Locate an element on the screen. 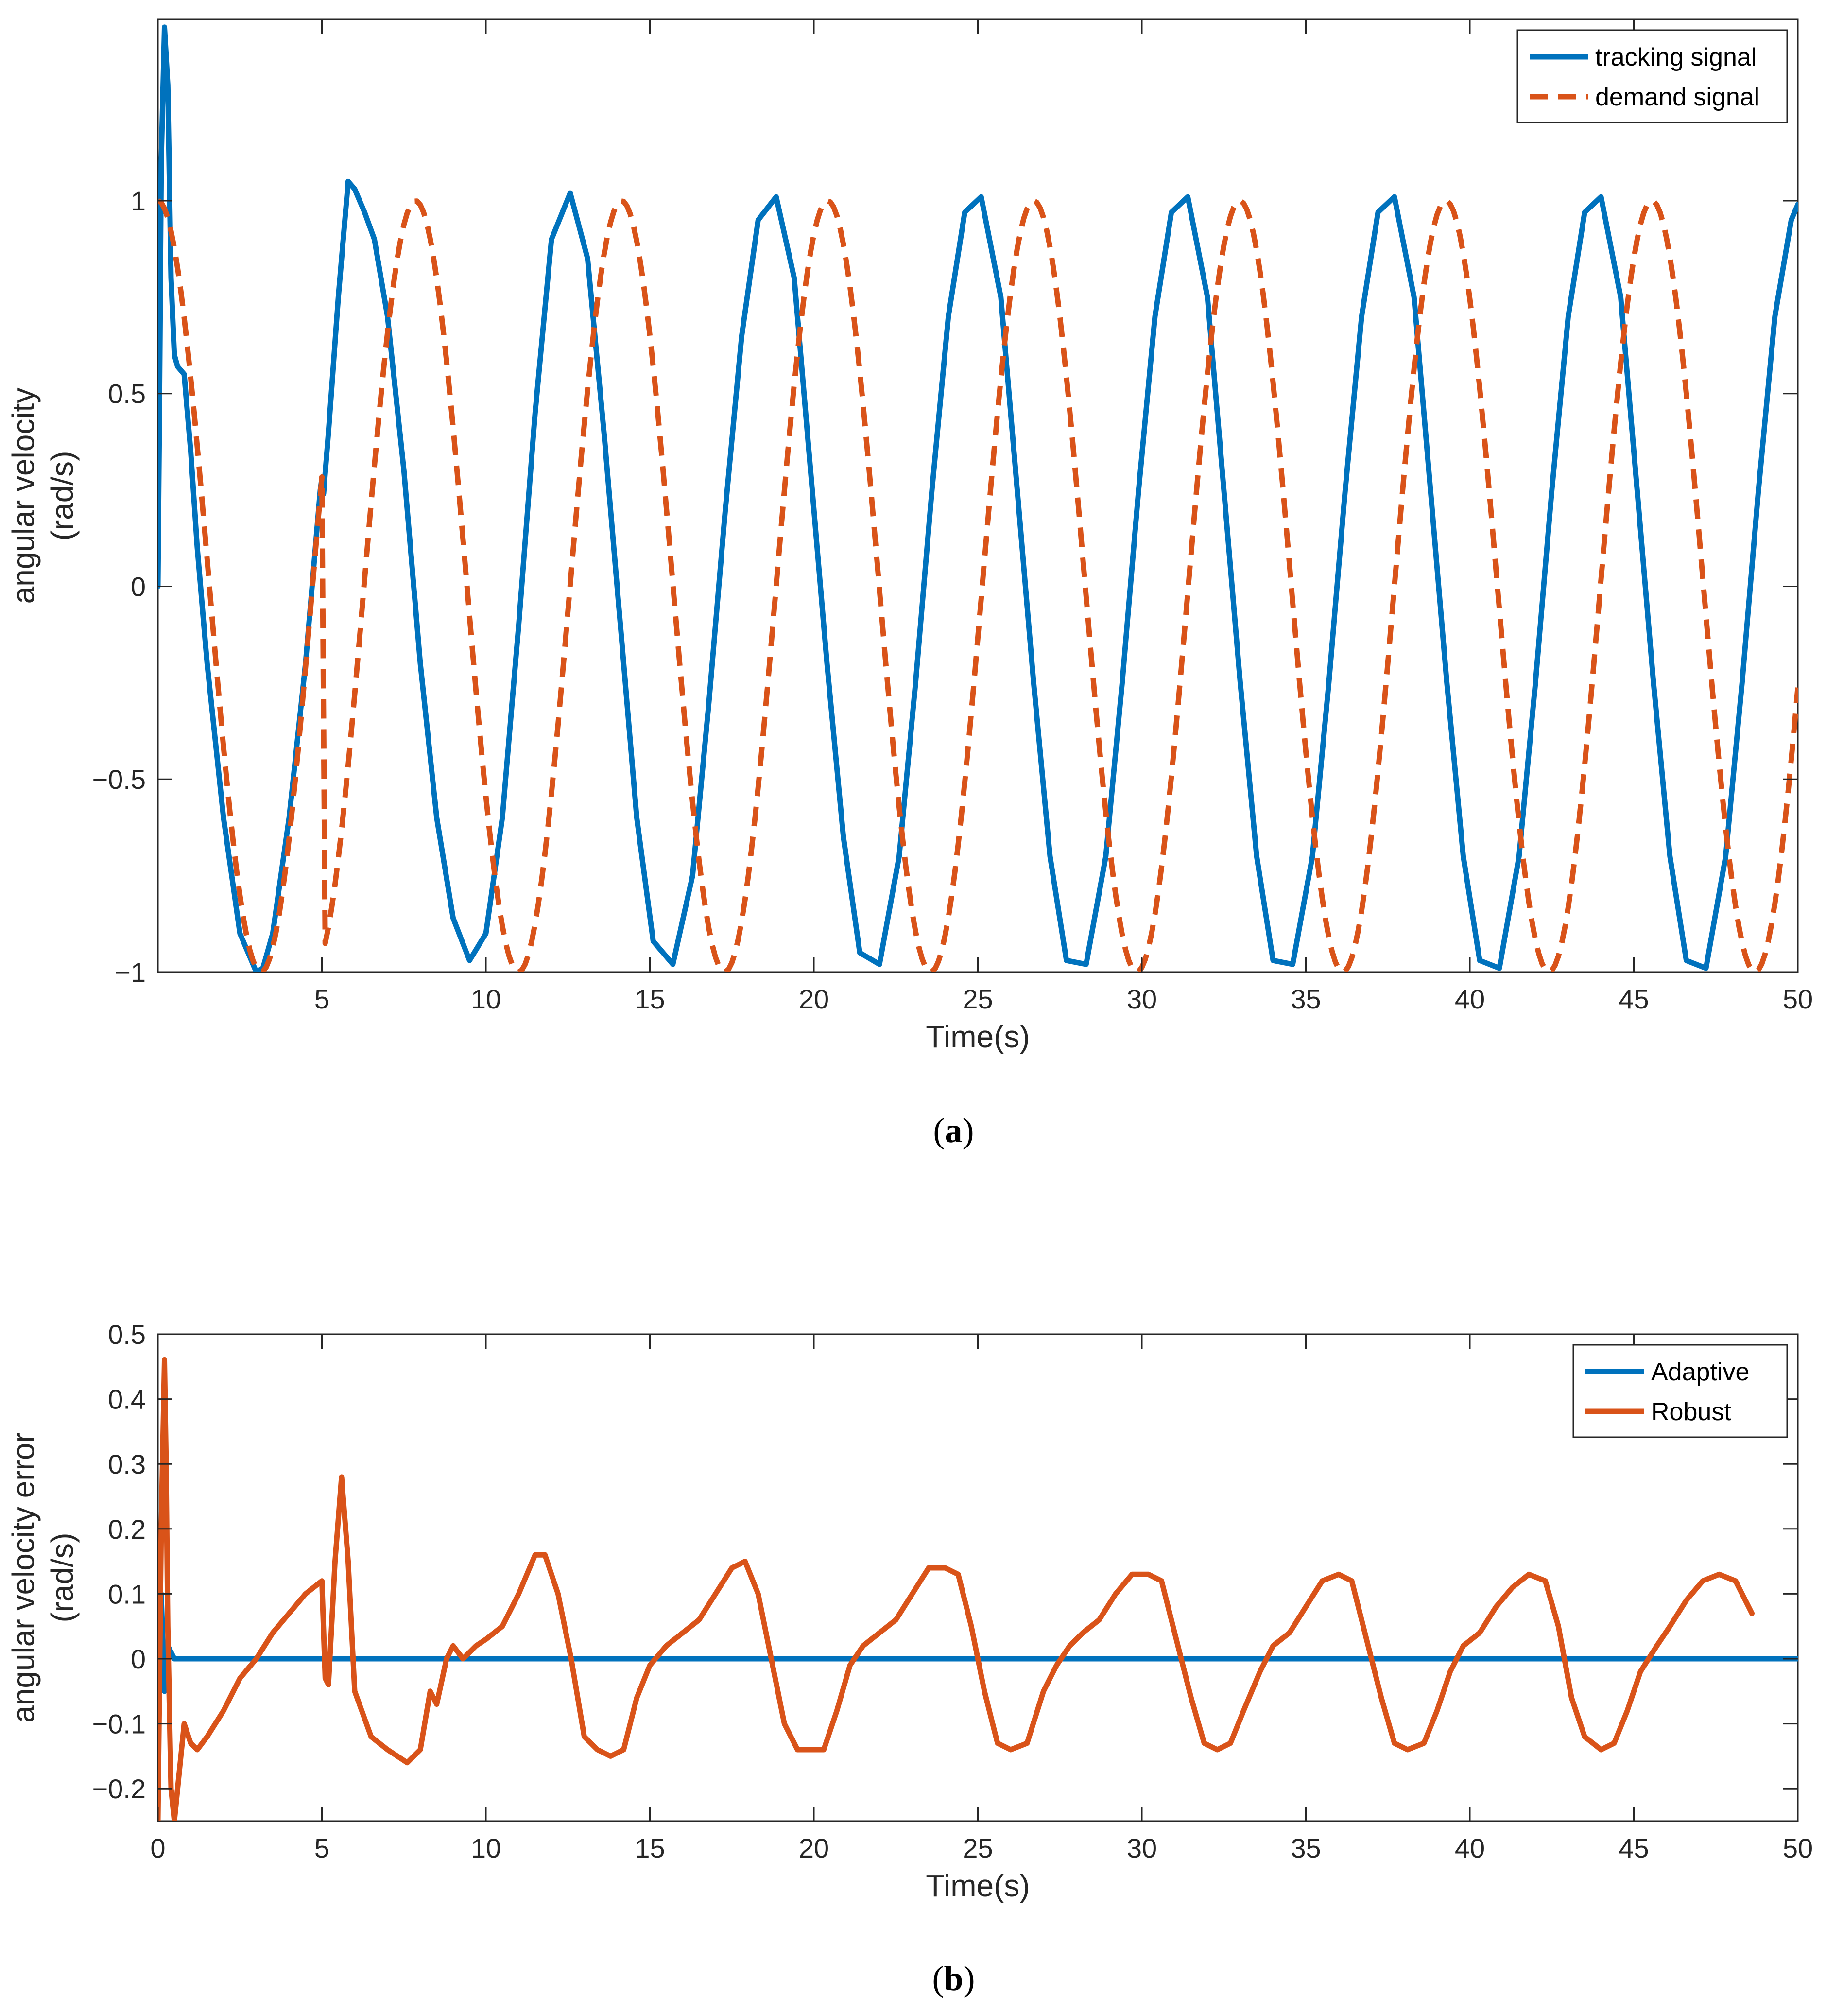  x-tick-label: 0 is located at coordinates (157, 1848).